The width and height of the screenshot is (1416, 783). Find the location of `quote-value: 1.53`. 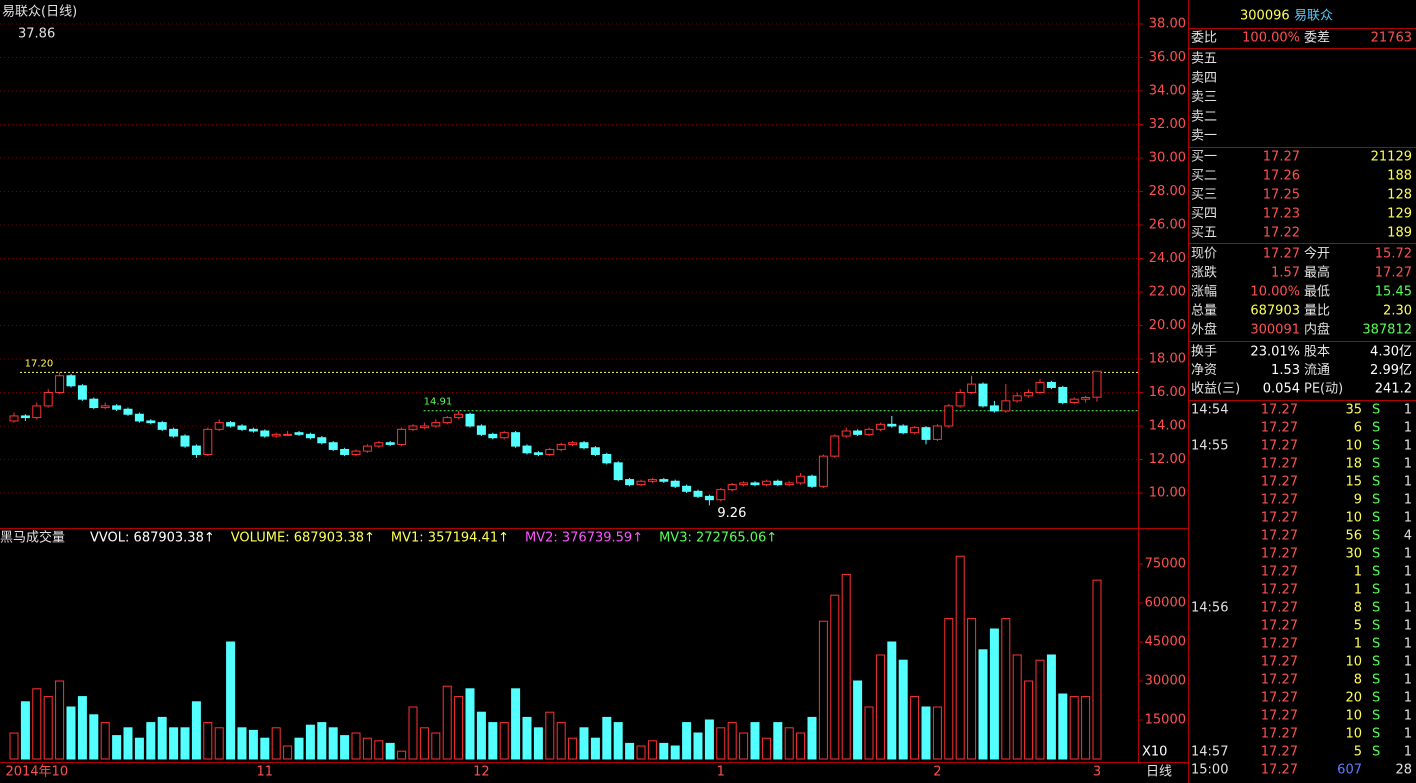

quote-value: 1.53 is located at coordinates (1285, 370).